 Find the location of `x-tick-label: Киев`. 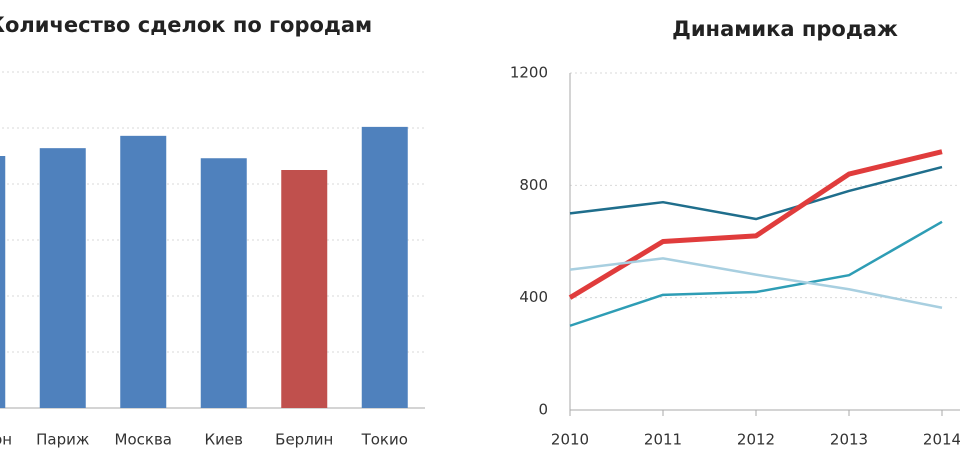

x-tick-label: Киев is located at coordinates (224, 440).